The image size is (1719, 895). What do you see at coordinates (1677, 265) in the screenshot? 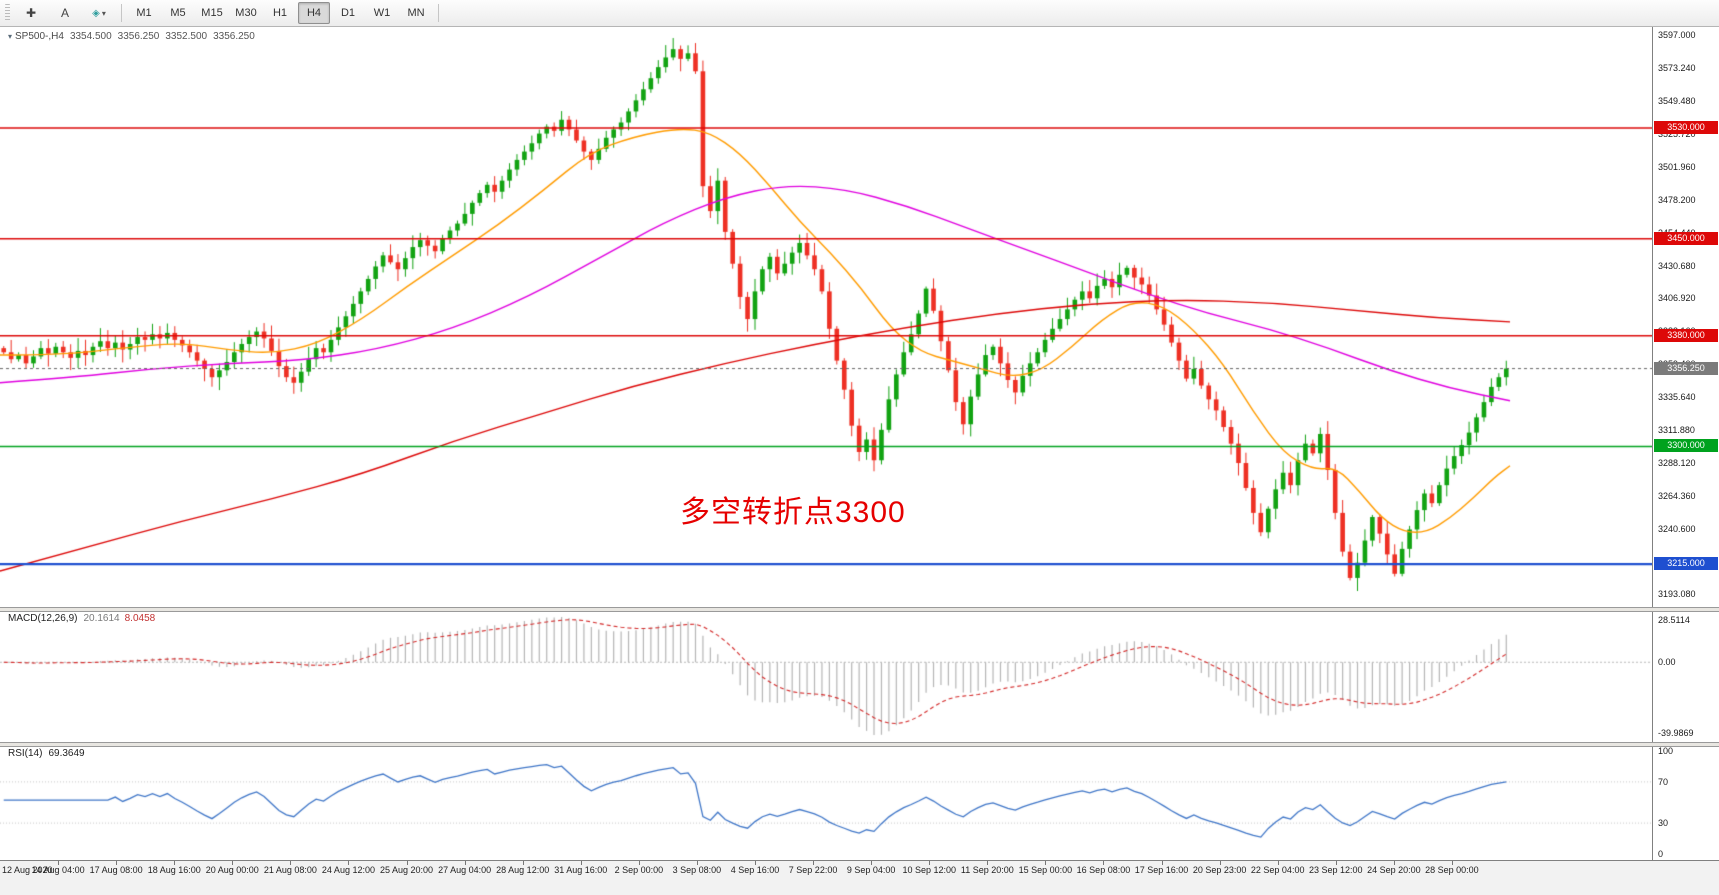
I see `price-tick-label: 3430.680` at bounding box center [1677, 265].